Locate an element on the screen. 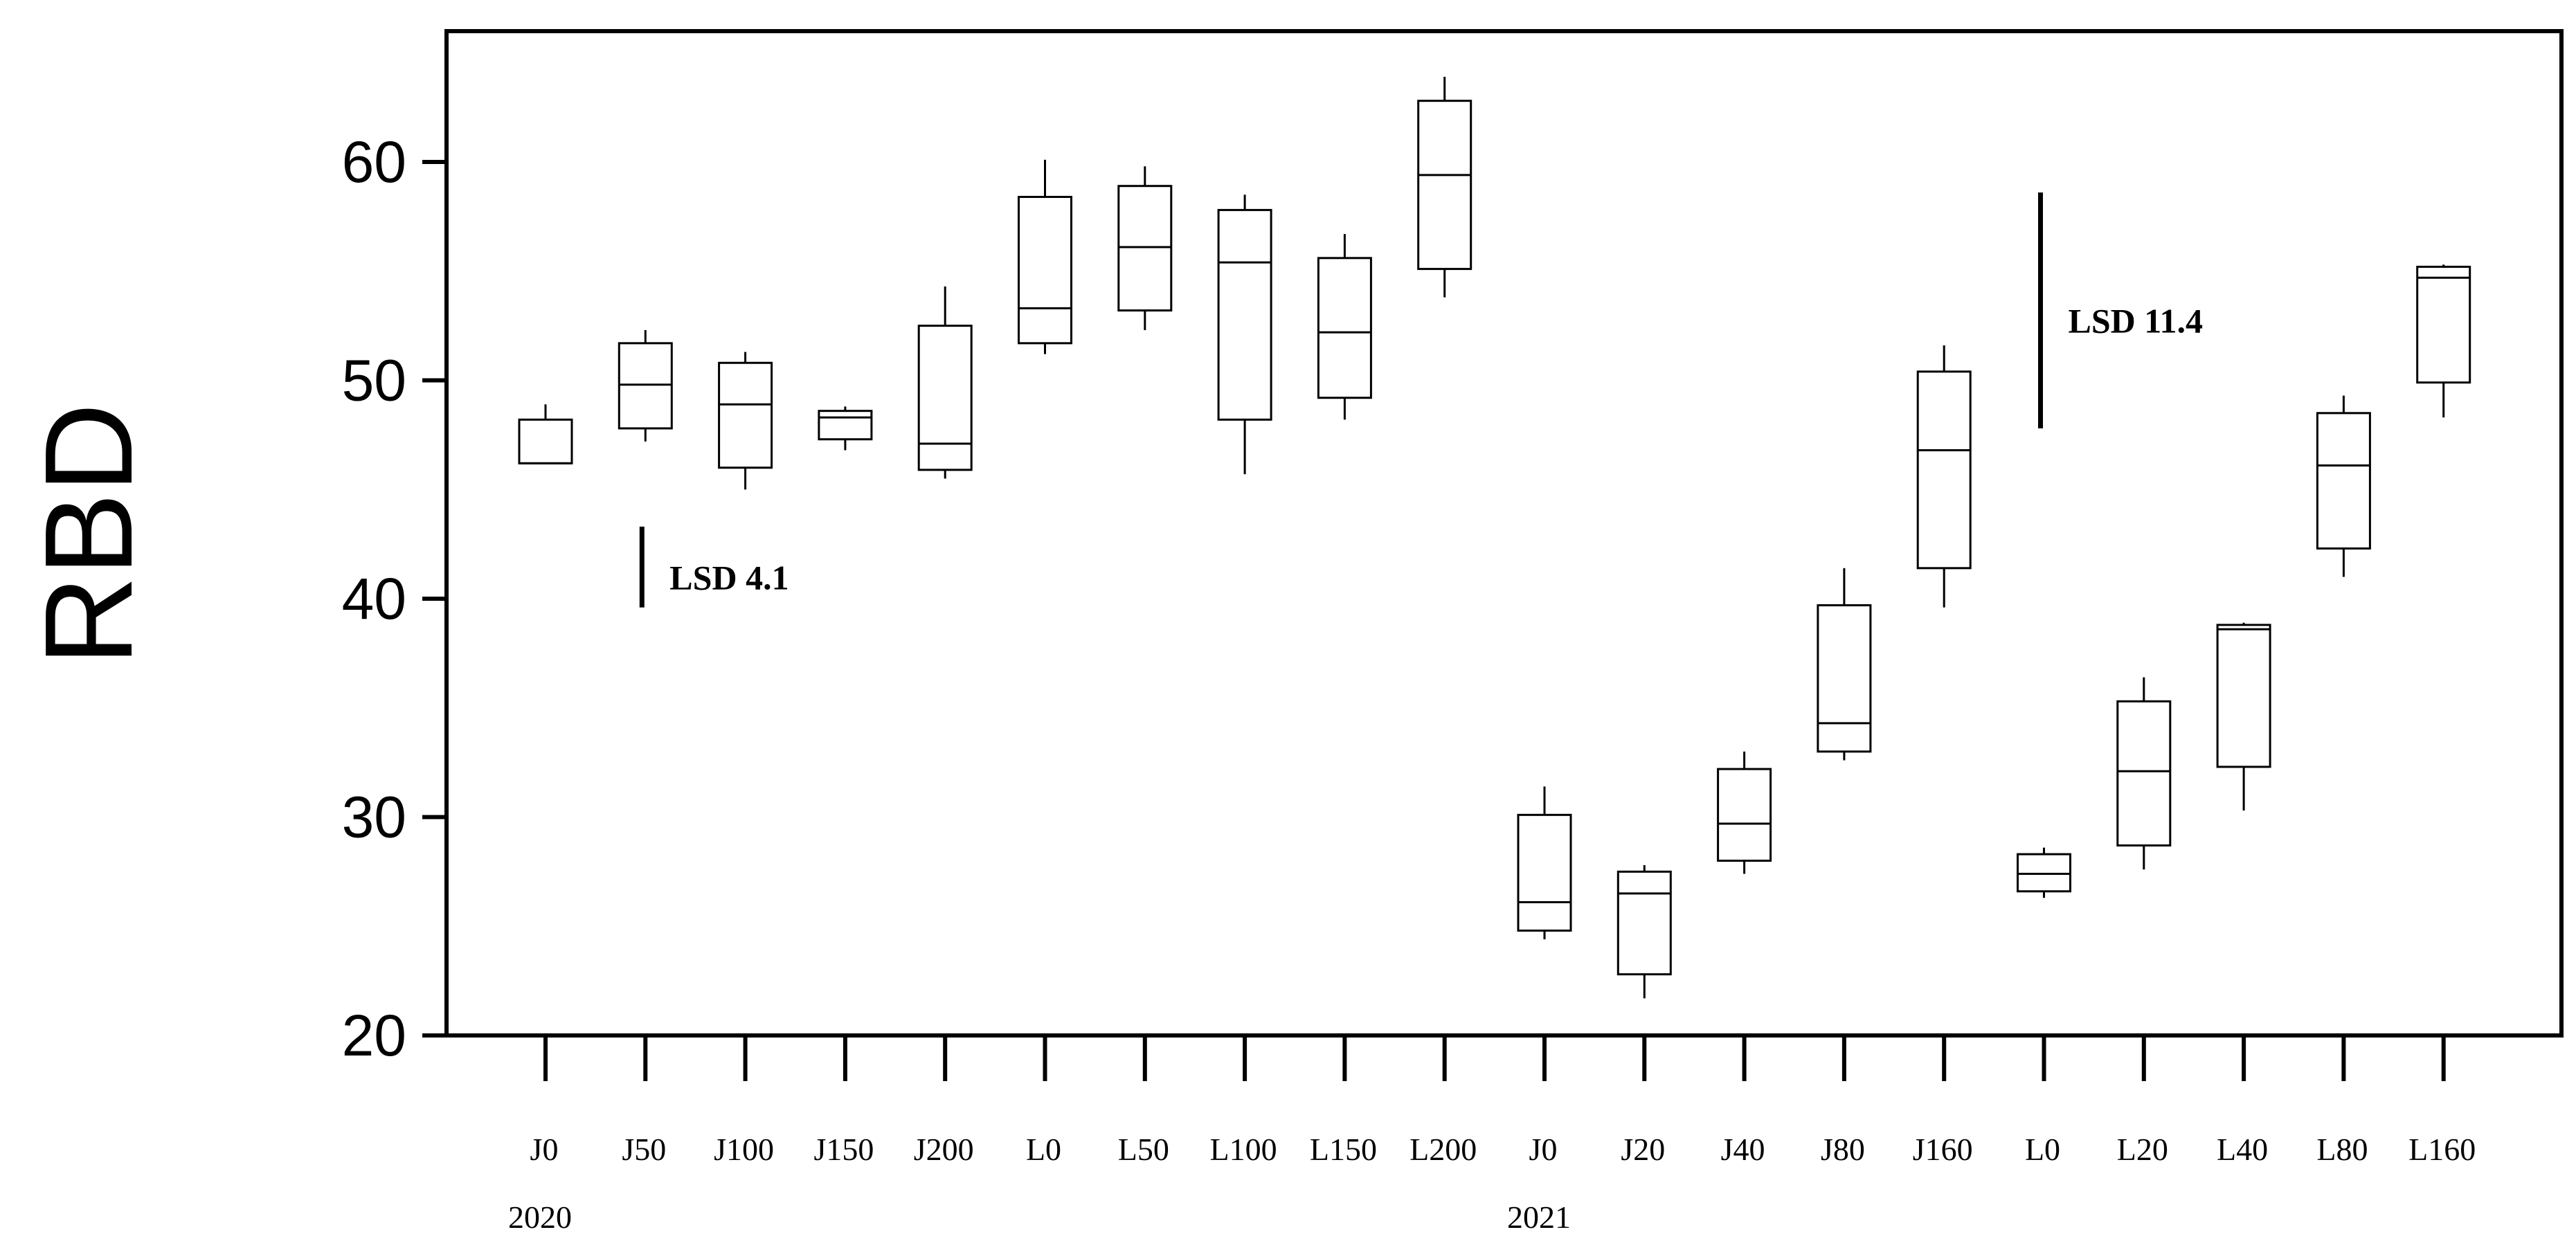 The image size is (2576, 1259). x-tick-label: J150 is located at coordinates (843, 1149).